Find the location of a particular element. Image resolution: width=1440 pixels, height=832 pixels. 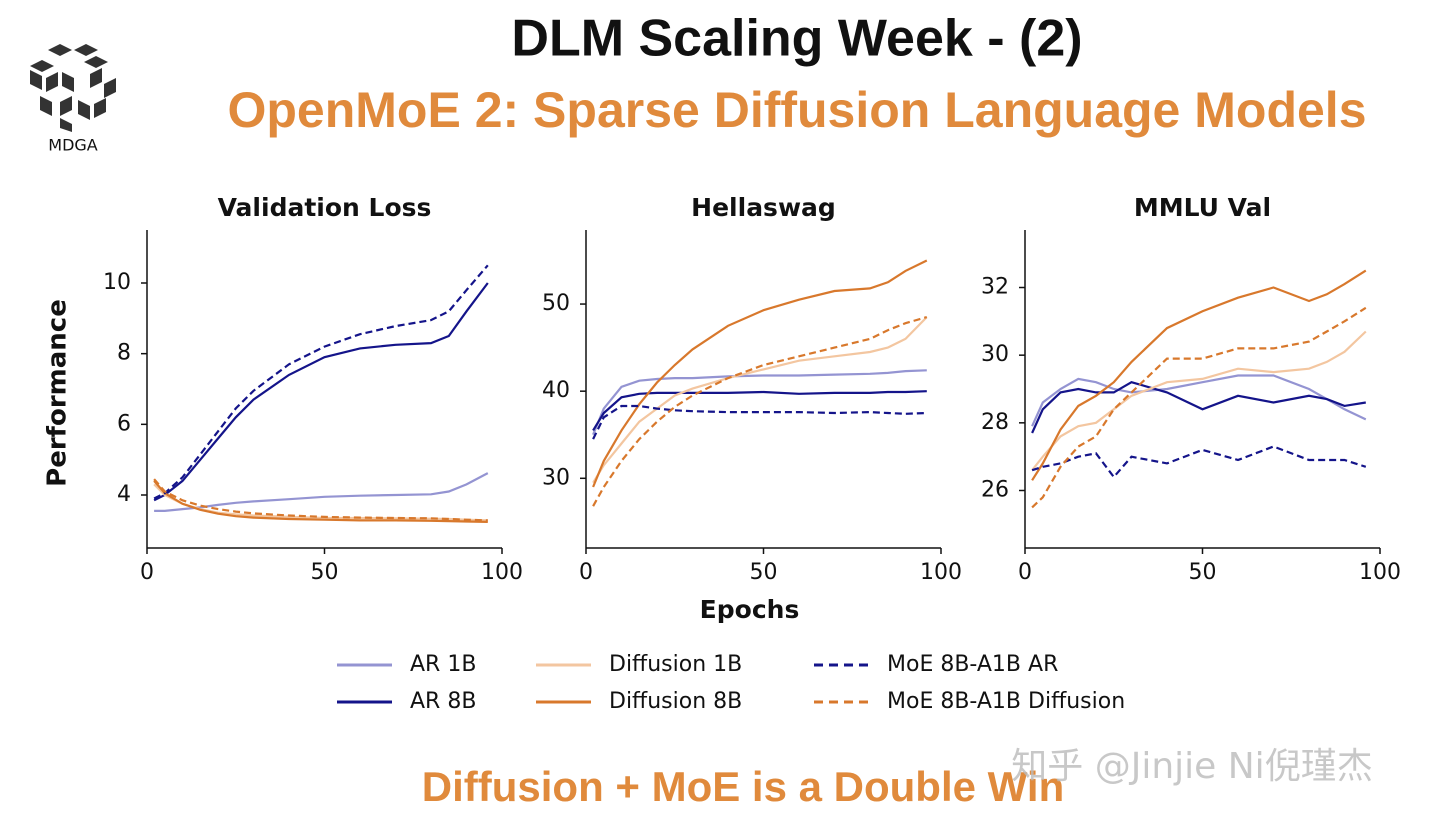

y-tick-label: 32 is located at coordinates (995, 287).